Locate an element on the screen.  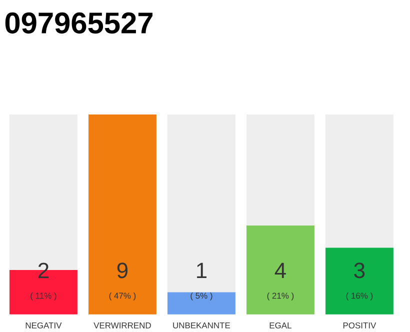
annotation: ( 47% ) is located at coordinates (122, 296).